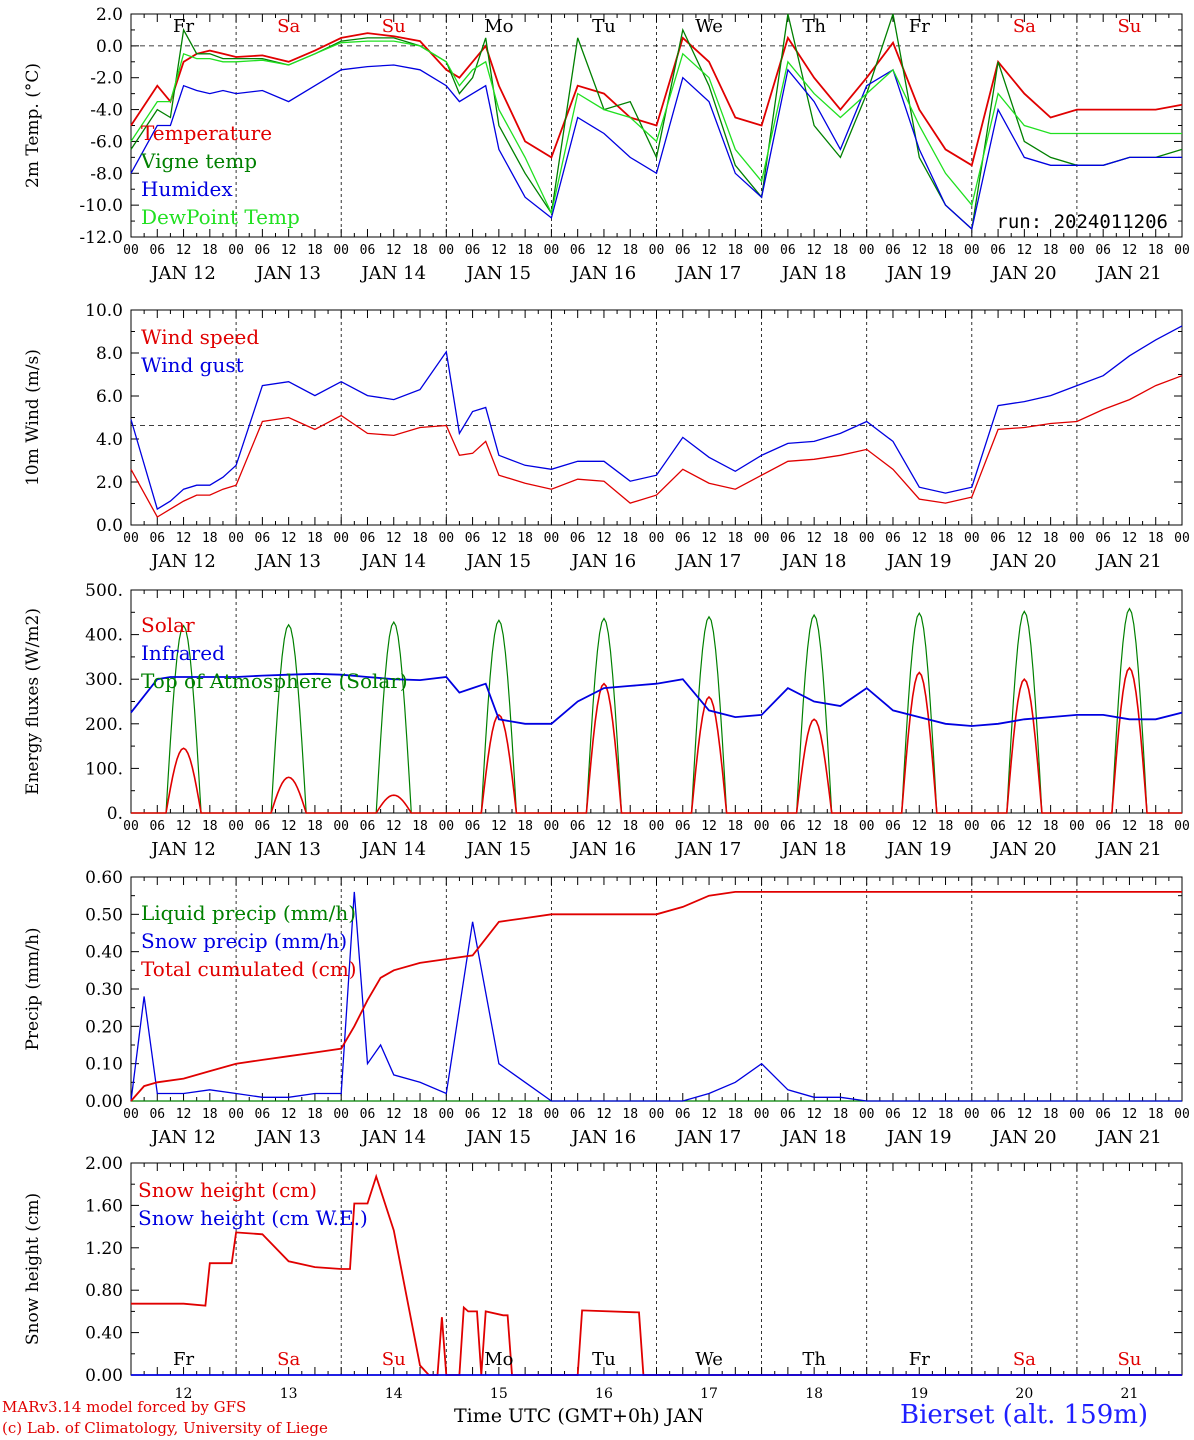  What do you see at coordinates (33, 1269) in the screenshot?
I see `y-axis-title: Snow height (cm)` at bounding box center [33, 1269].